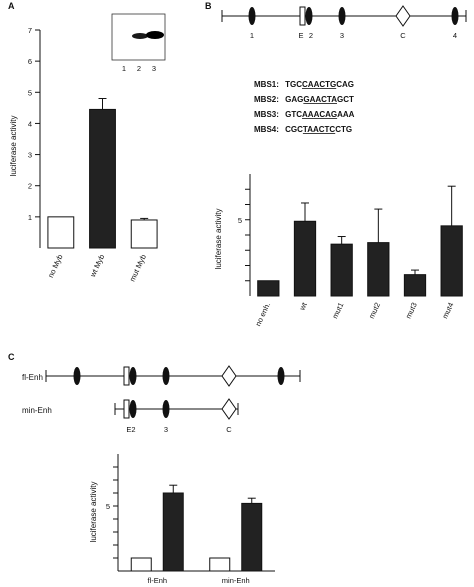 This screenshot has width=474, height=587. Describe the element at coordinates (266, 84) in the screenshot. I see `mbs-name: MBS1:` at that location.